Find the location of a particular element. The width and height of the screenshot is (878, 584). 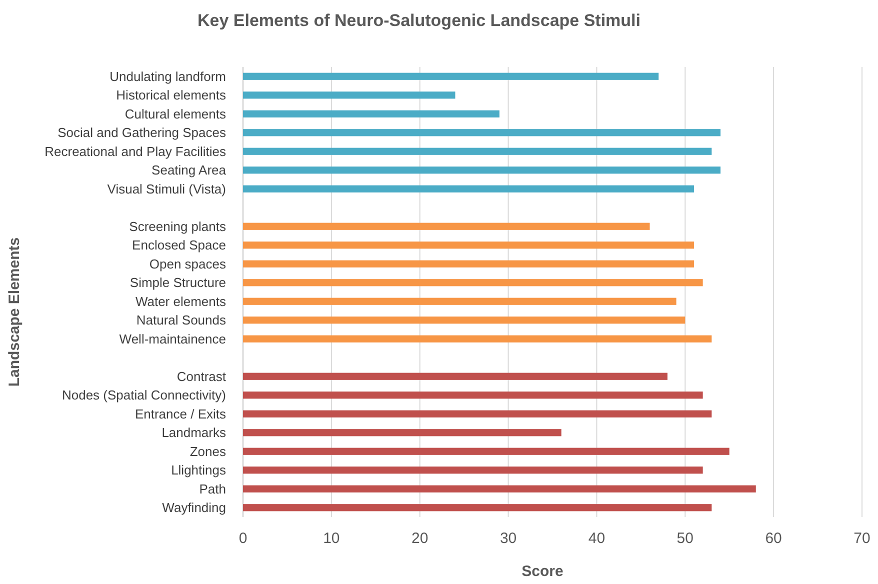

x-tick-label: 70 is located at coordinates (862, 538).